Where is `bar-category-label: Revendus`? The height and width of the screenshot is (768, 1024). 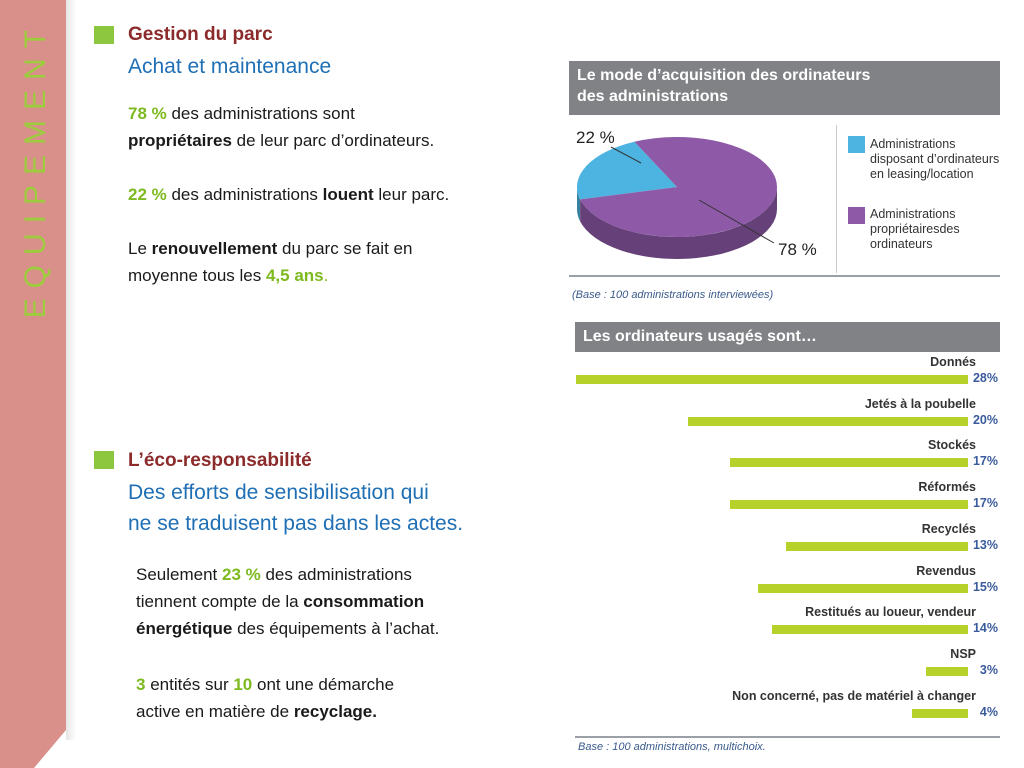
bar-category-label: Revendus is located at coordinates (946, 570).